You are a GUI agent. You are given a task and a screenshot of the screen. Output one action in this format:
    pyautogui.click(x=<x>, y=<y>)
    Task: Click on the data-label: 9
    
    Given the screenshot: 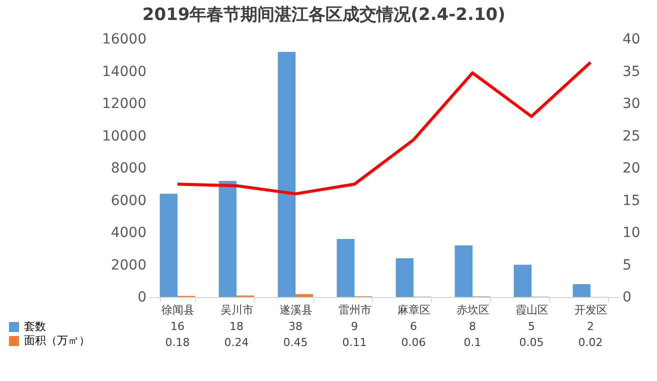 What is the action you would take?
    pyautogui.click(x=354, y=326)
    